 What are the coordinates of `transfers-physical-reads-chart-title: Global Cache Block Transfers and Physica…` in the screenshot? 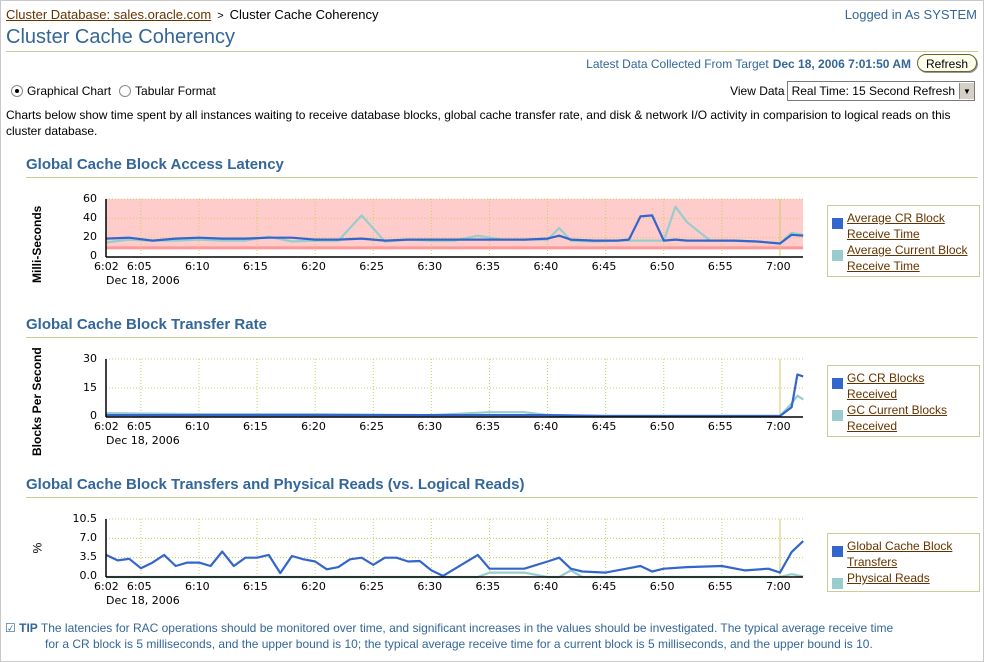 It's located at (275, 484).